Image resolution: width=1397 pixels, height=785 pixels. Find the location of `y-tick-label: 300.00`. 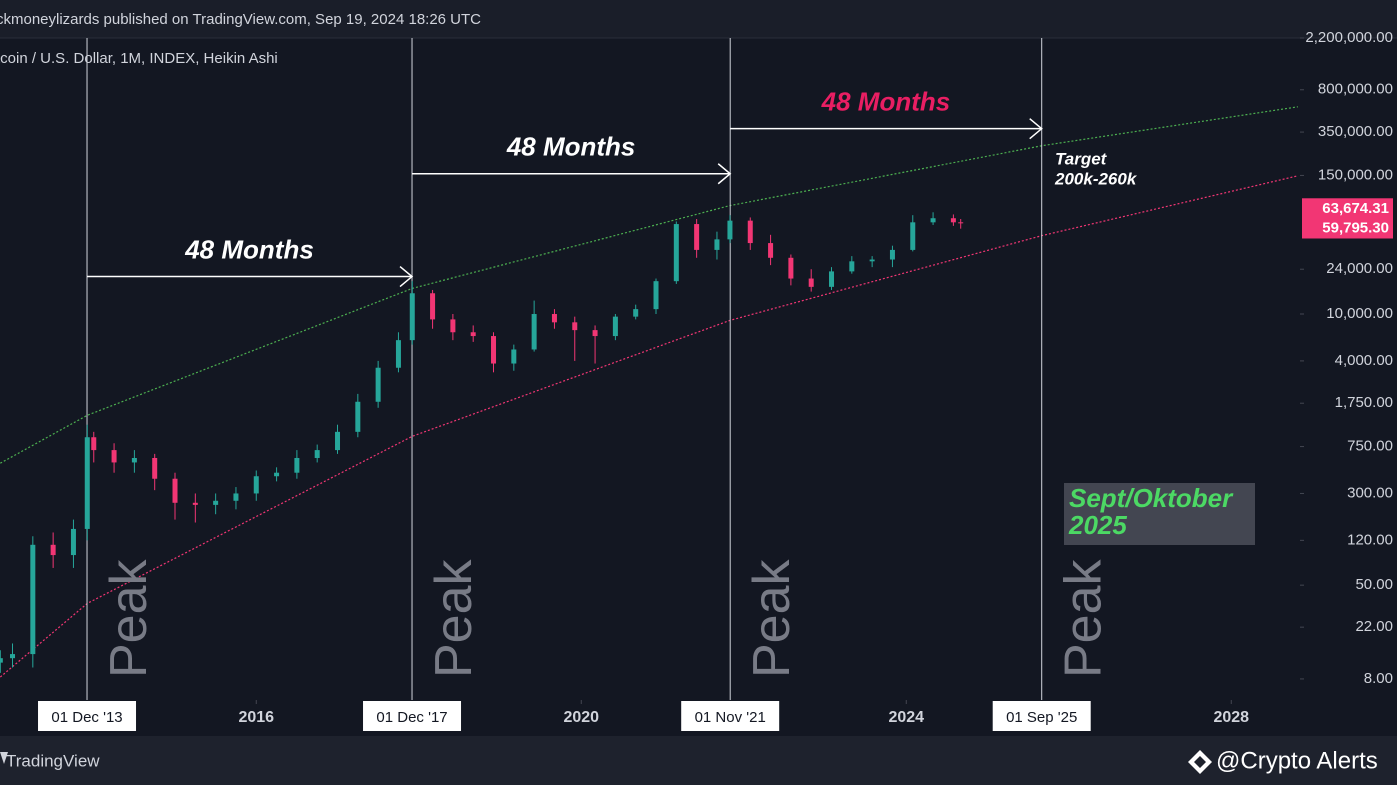

y-tick-label: 300.00 is located at coordinates (1370, 492).